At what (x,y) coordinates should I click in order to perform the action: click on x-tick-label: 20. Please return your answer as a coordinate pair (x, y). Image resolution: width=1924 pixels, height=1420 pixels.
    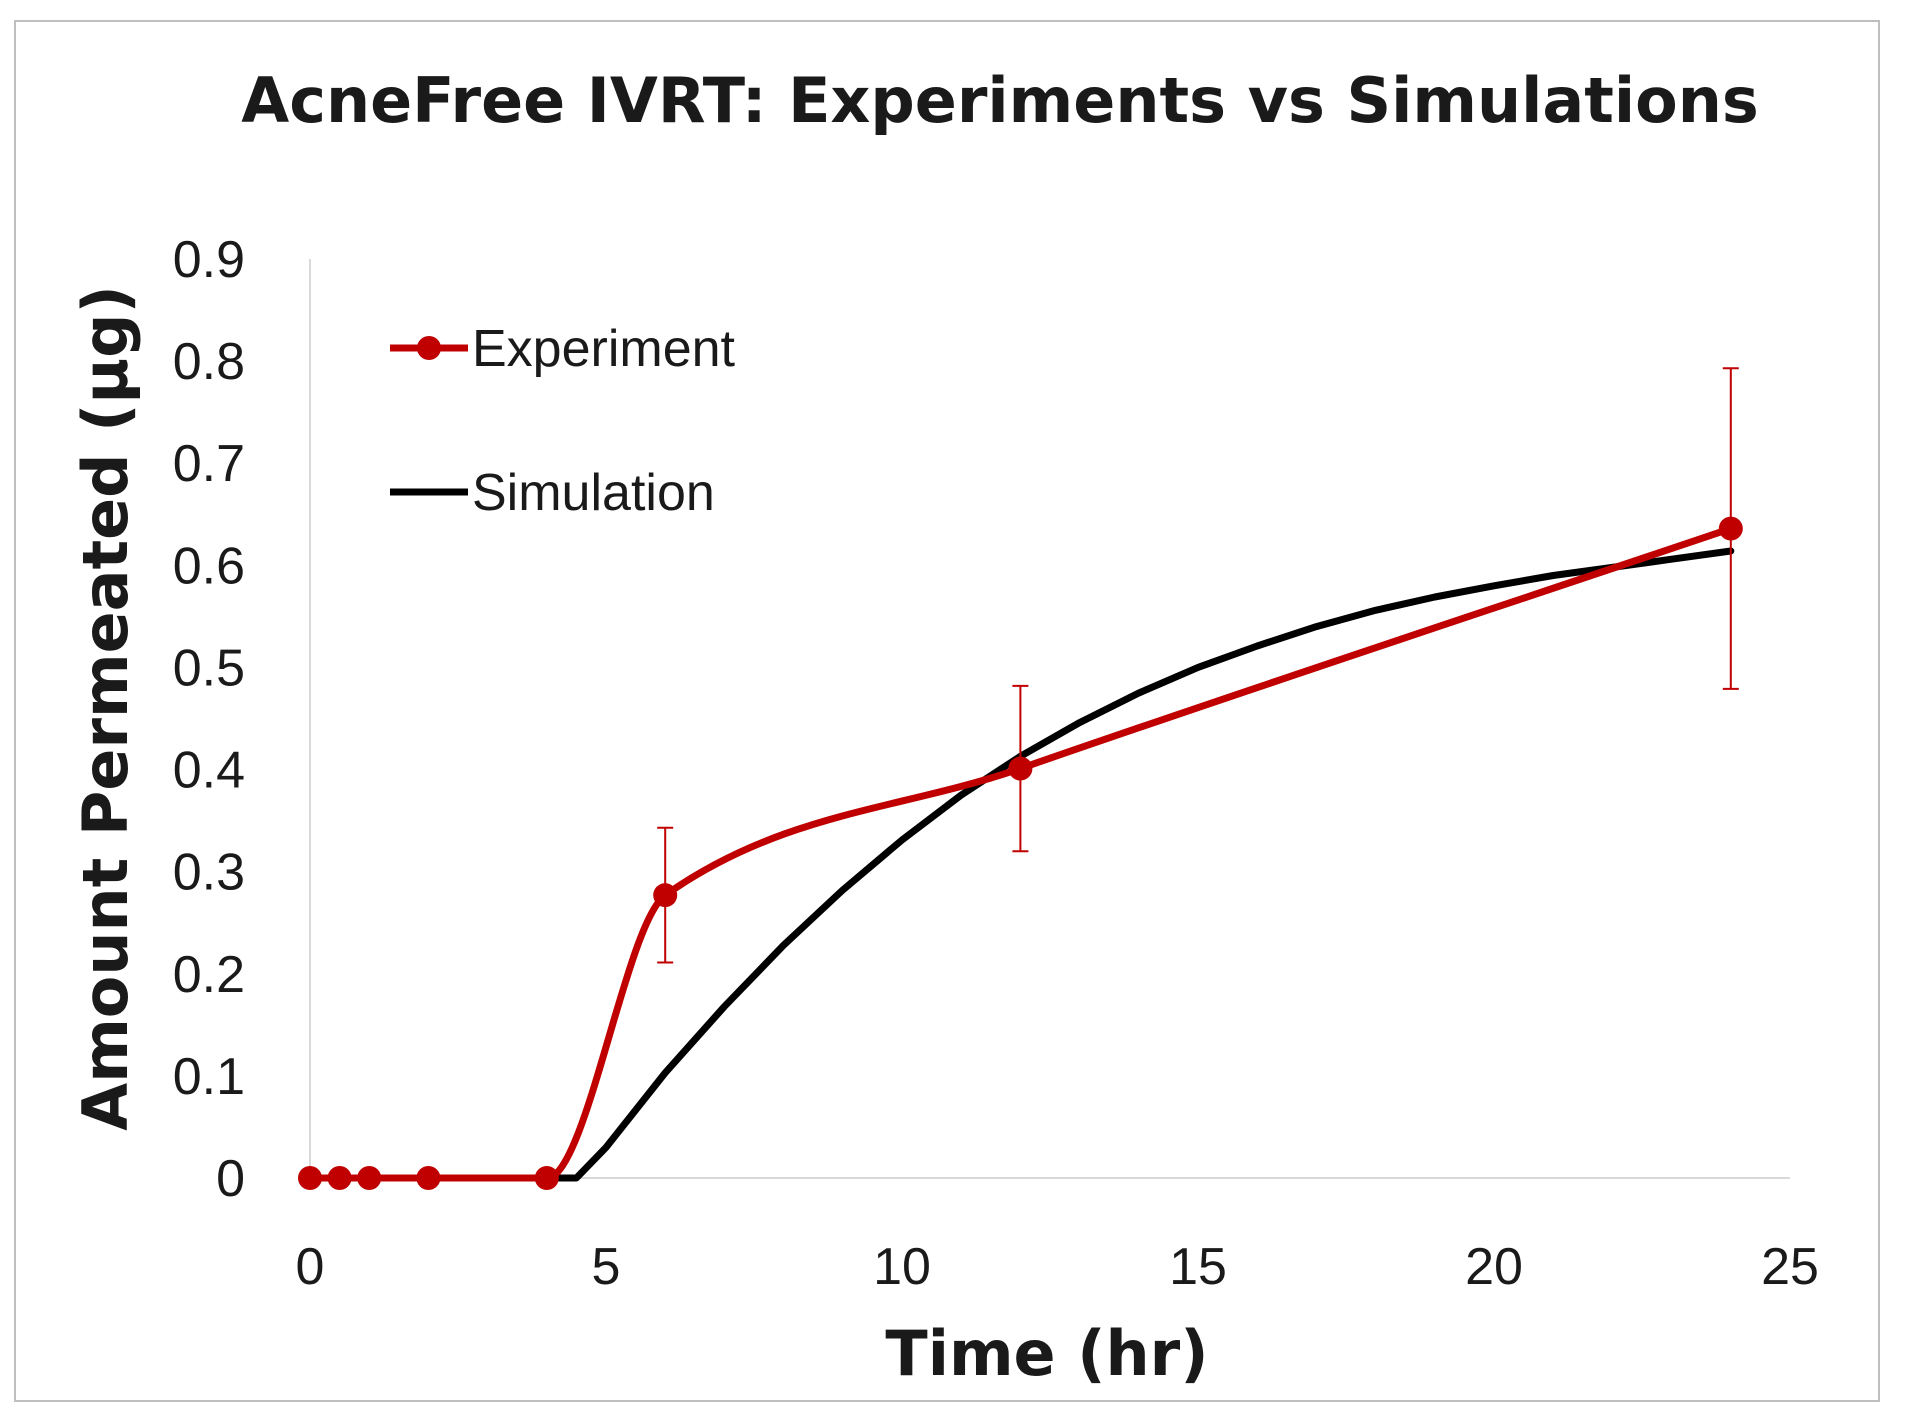
    Looking at the image, I should click on (1494, 1267).